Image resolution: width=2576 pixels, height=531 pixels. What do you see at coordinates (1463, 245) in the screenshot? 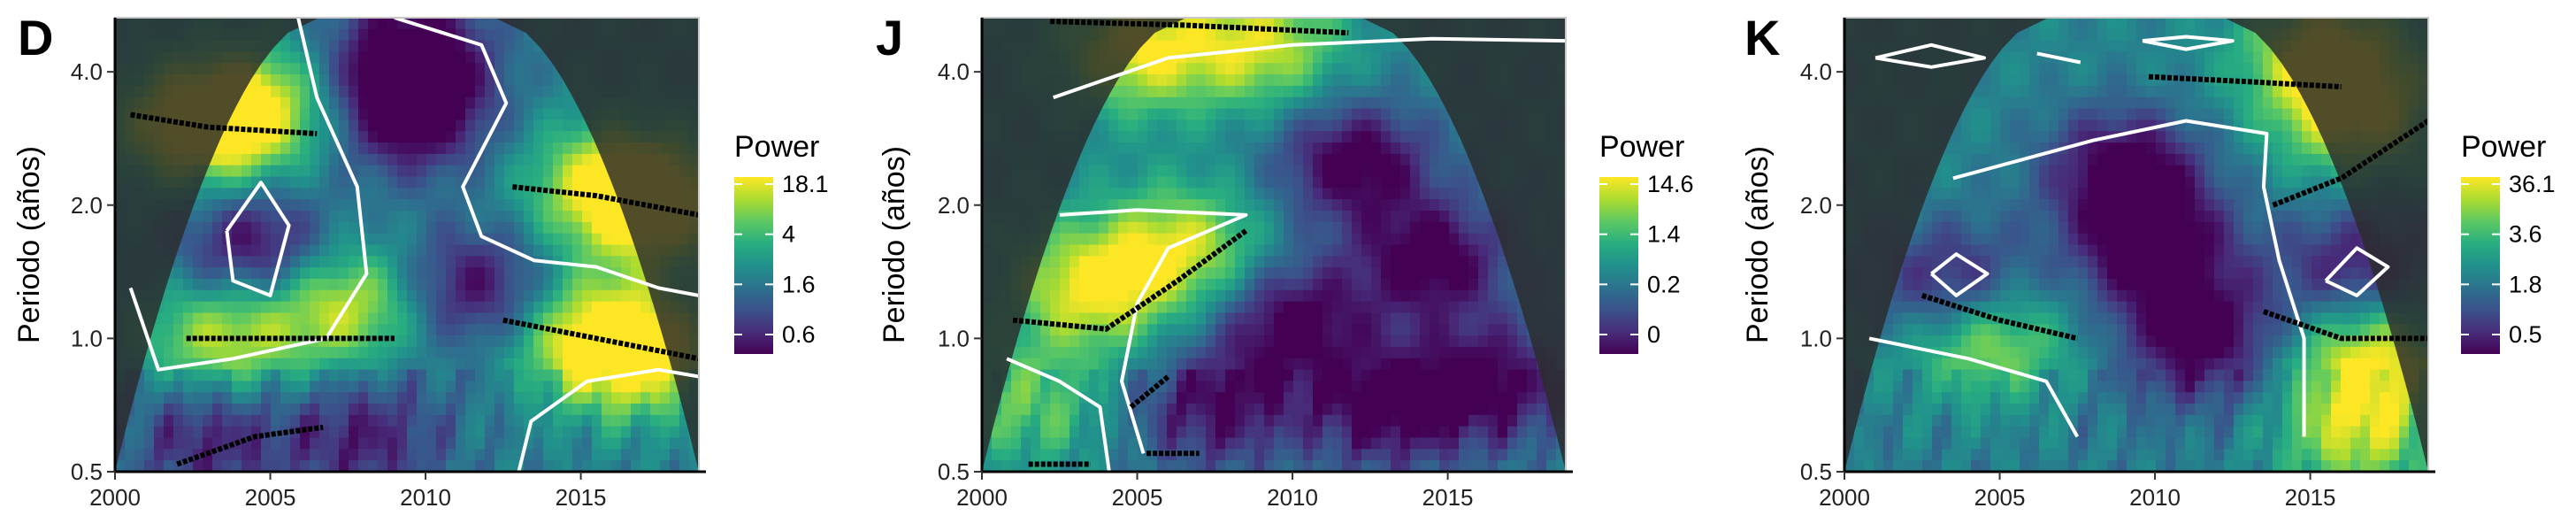
I see `cone-shade-right` at bounding box center [1463, 245].